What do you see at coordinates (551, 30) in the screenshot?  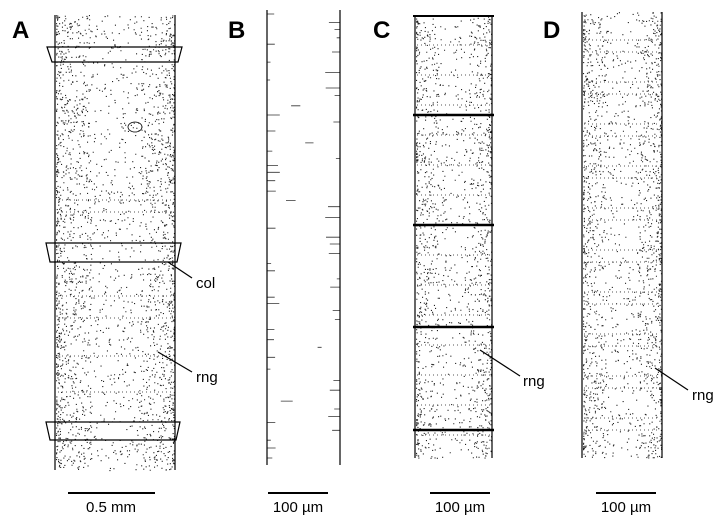 I see `panel-label: D` at bounding box center [551, 30].